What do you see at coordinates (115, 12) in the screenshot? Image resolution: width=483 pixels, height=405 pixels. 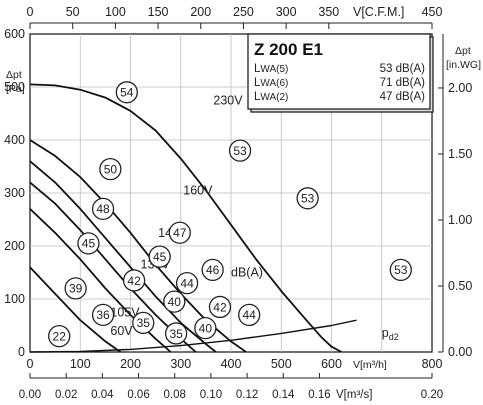 I see `x-top-tick-label: 100` at bounding box center [115, 12].